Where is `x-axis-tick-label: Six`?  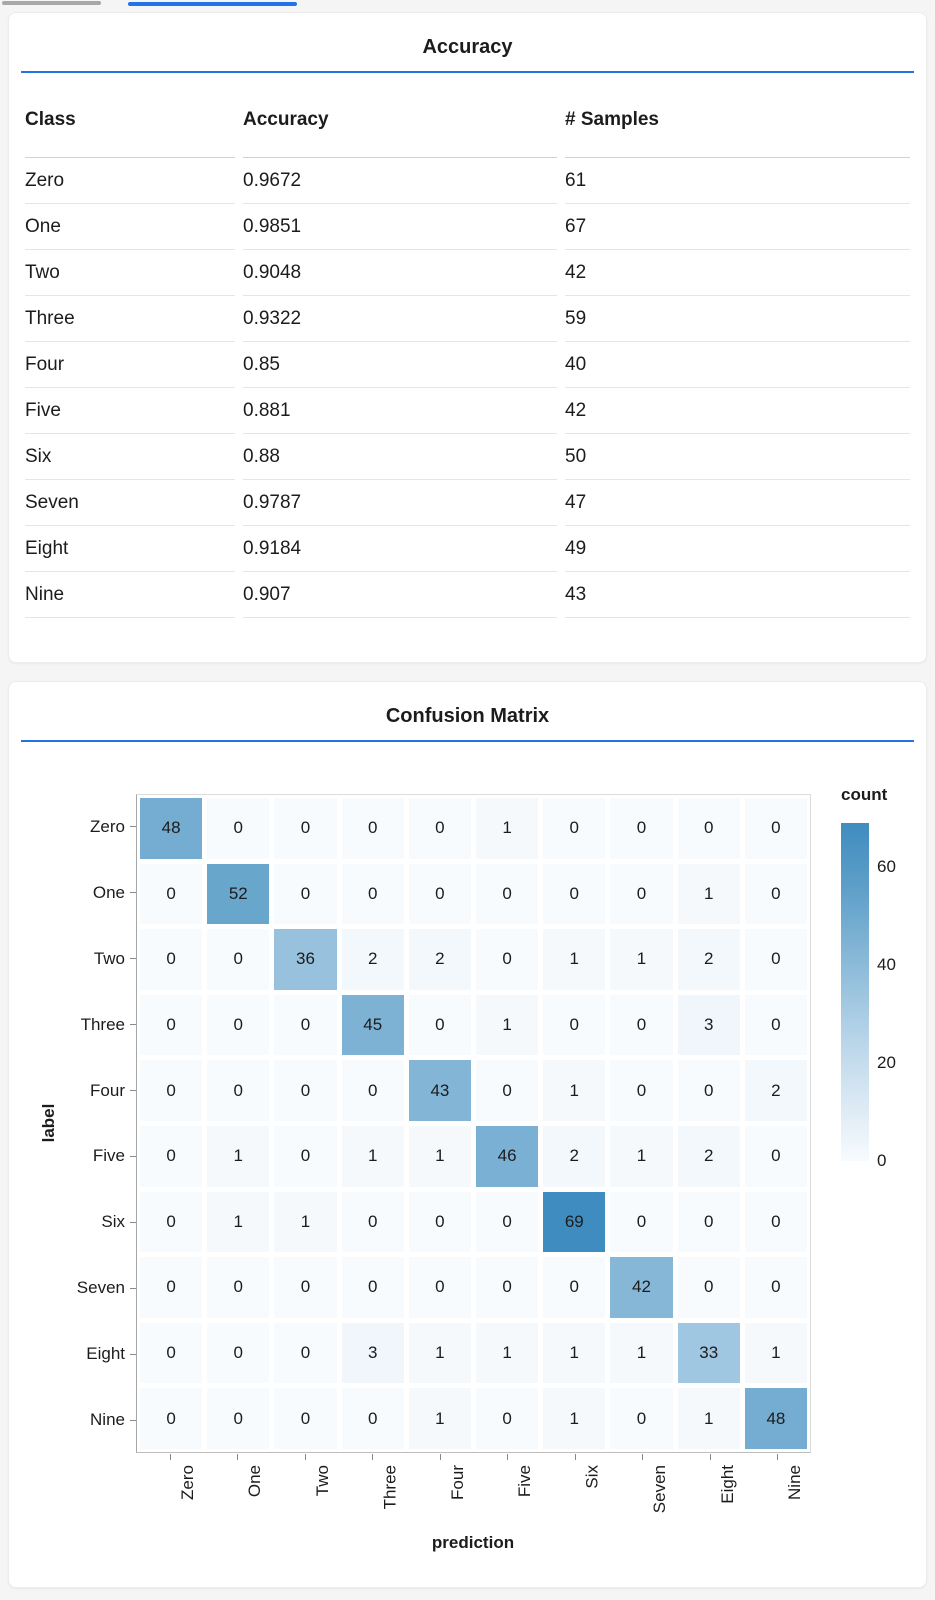 x-axis-tick-label: Six is located at coordinates (575, 1496).